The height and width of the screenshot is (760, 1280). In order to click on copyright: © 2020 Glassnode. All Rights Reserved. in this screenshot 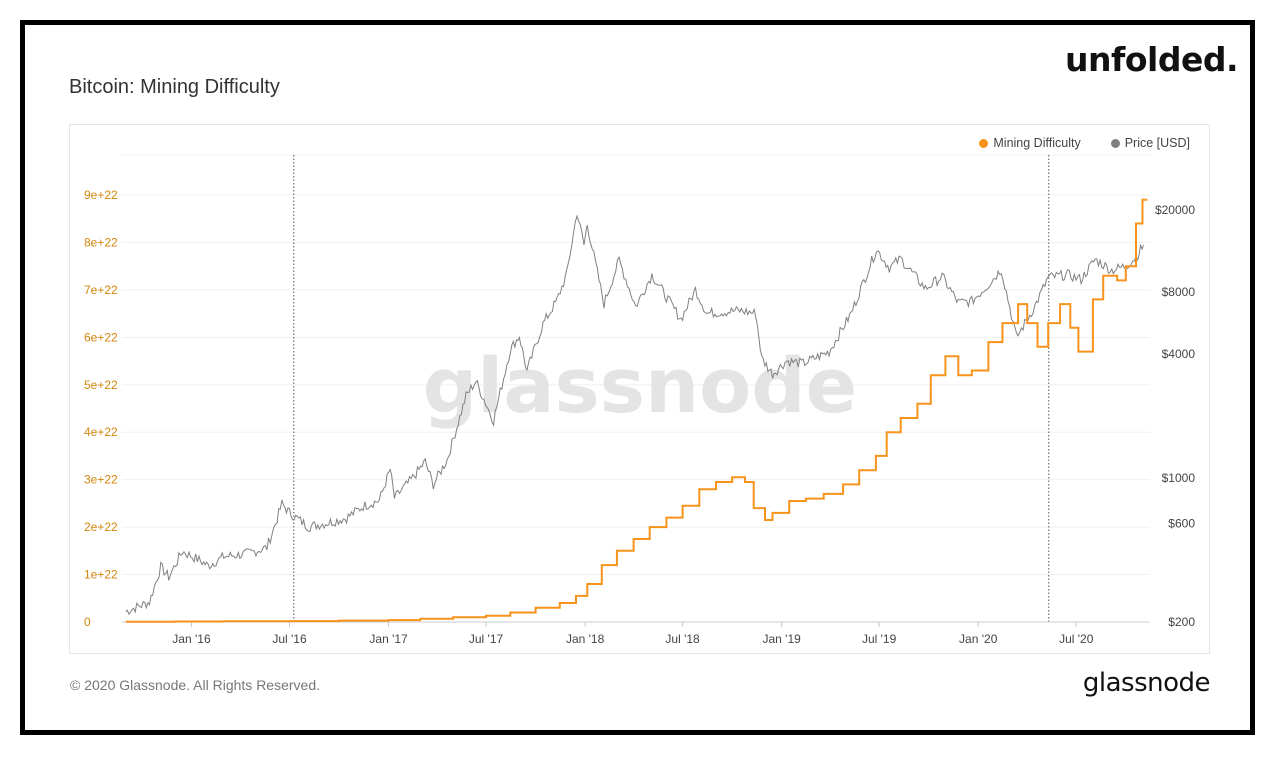, I will do `click(195, 685)`.